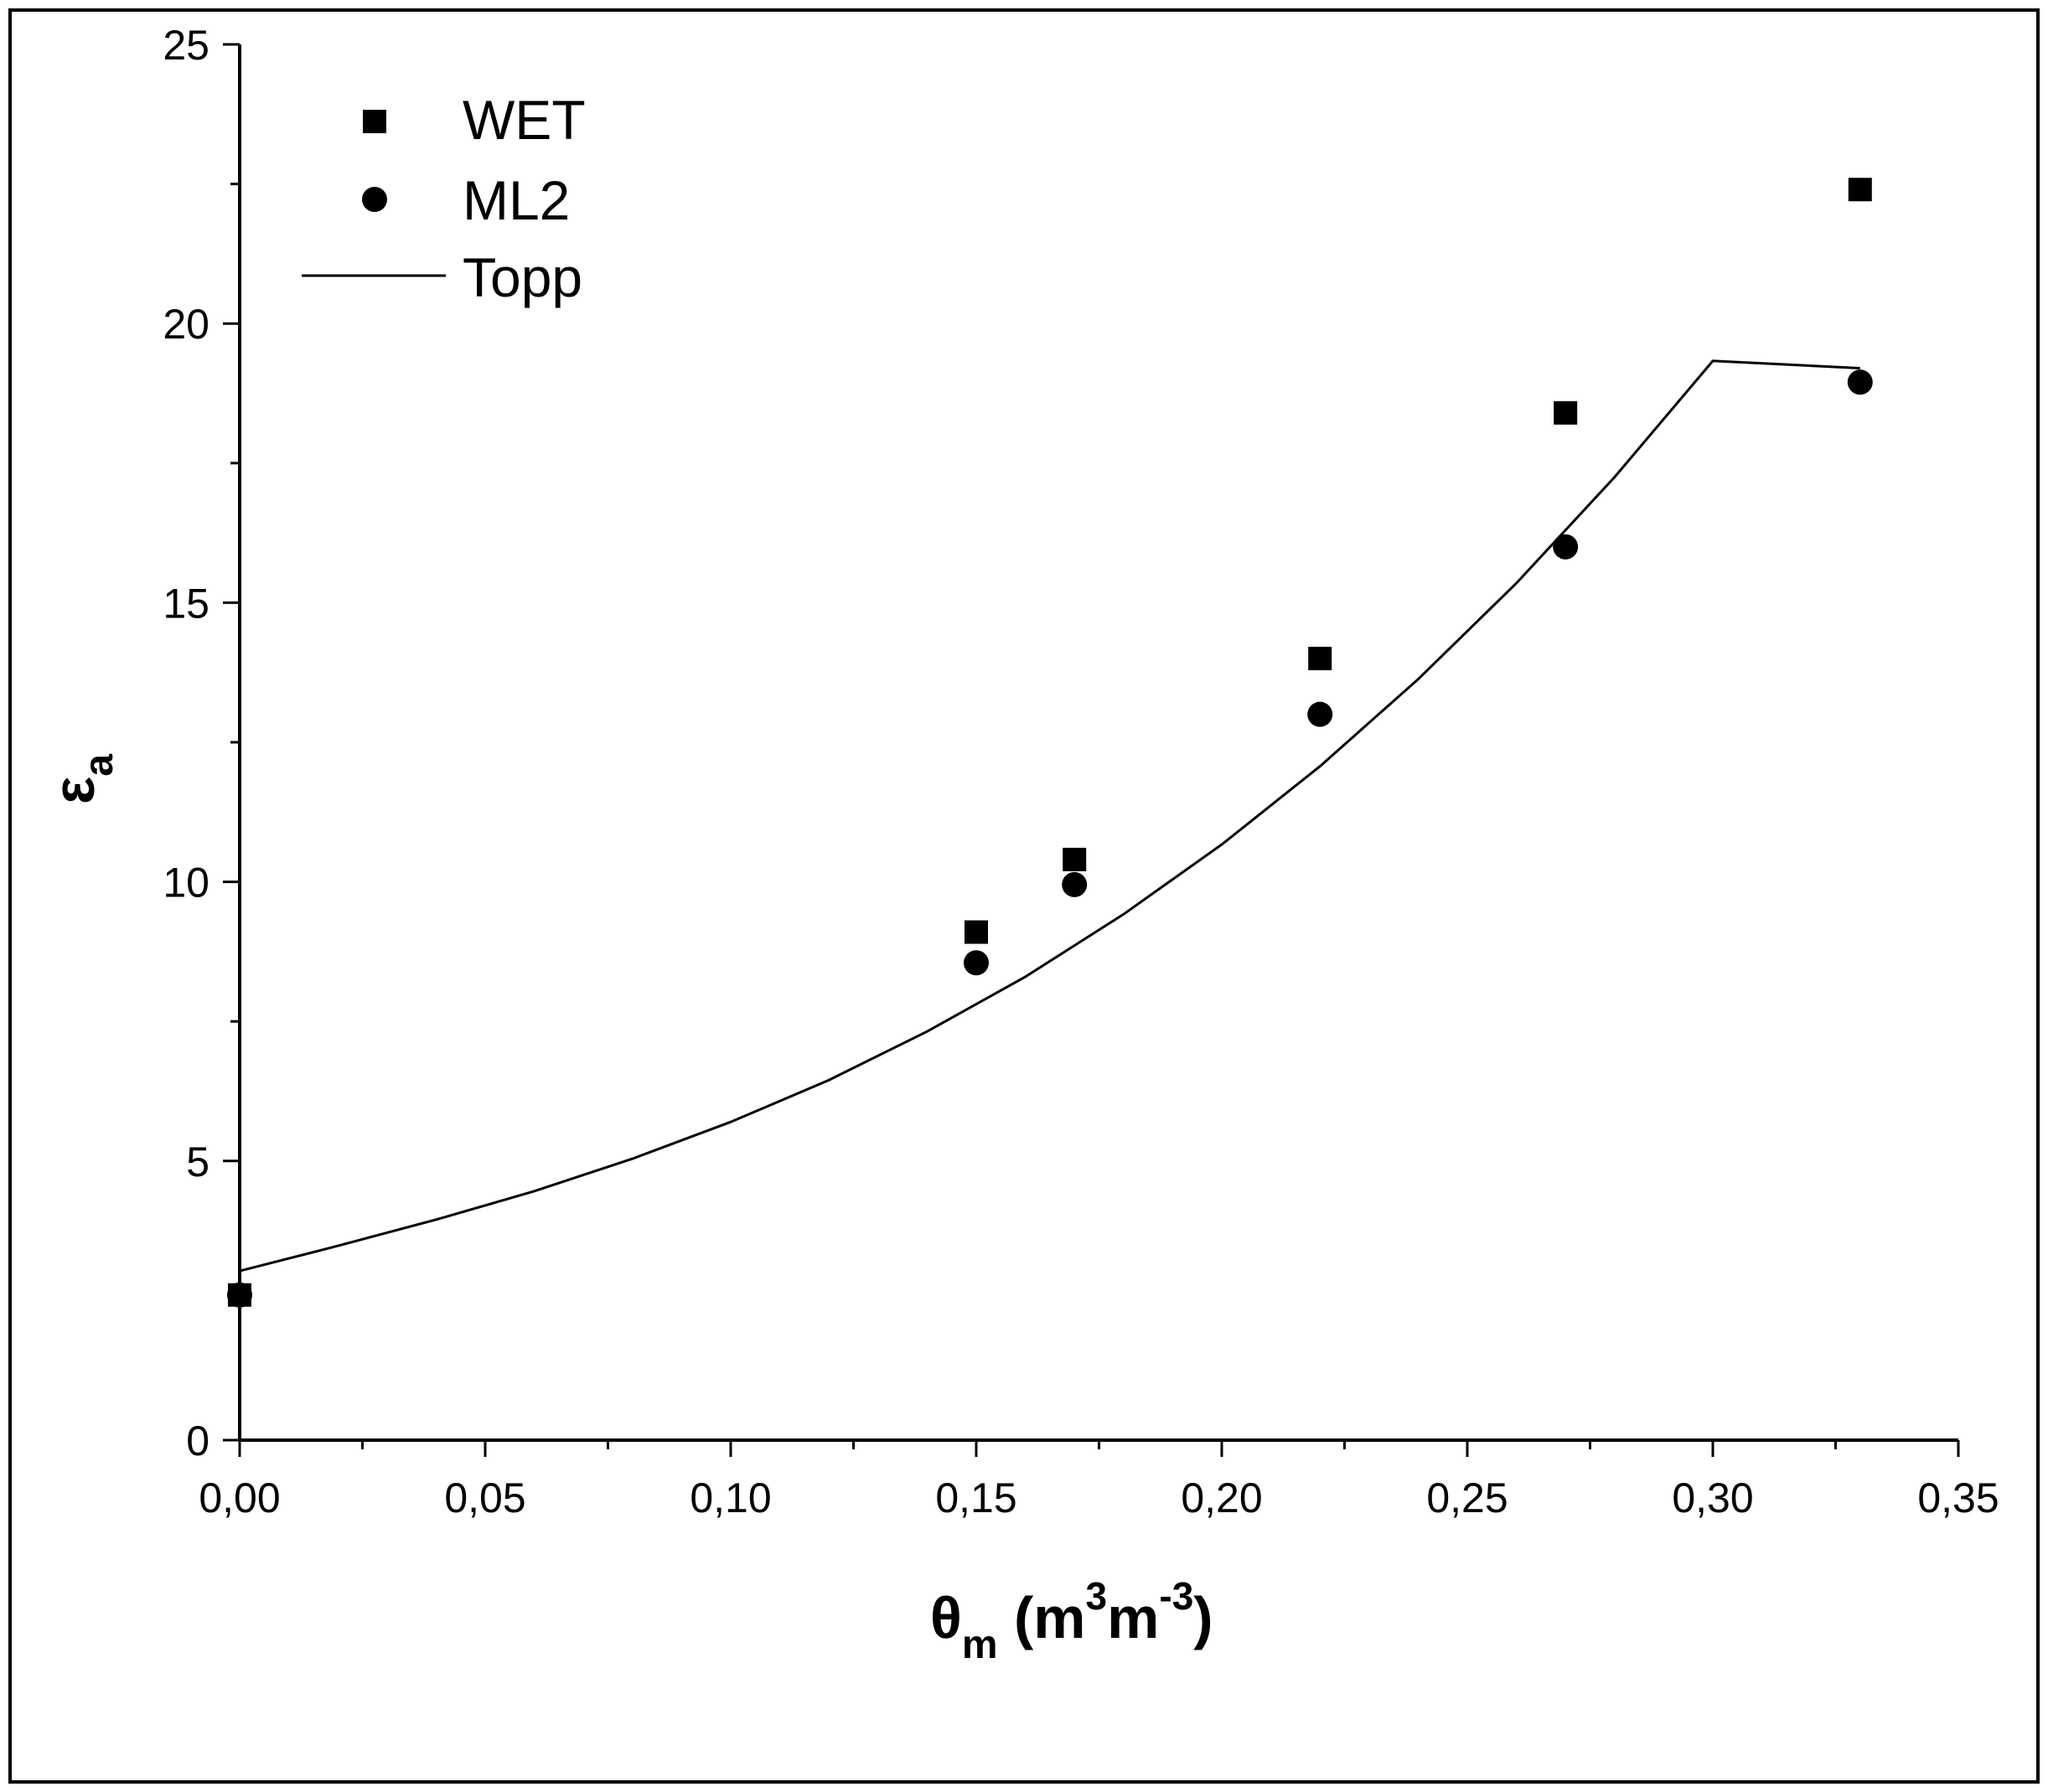  I want to click on x-tick-label: 0,35, so click(1958, 1497).